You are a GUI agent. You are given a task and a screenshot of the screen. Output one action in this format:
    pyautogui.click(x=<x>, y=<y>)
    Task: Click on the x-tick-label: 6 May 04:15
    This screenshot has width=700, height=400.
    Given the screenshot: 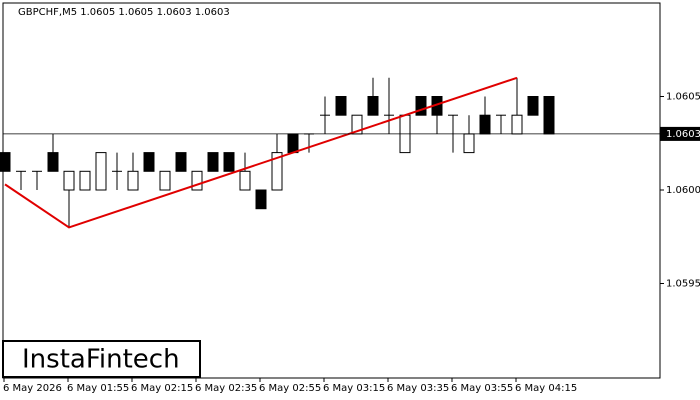 What is the action you would take?
    pyautogui.click(x=546, y=388)
    